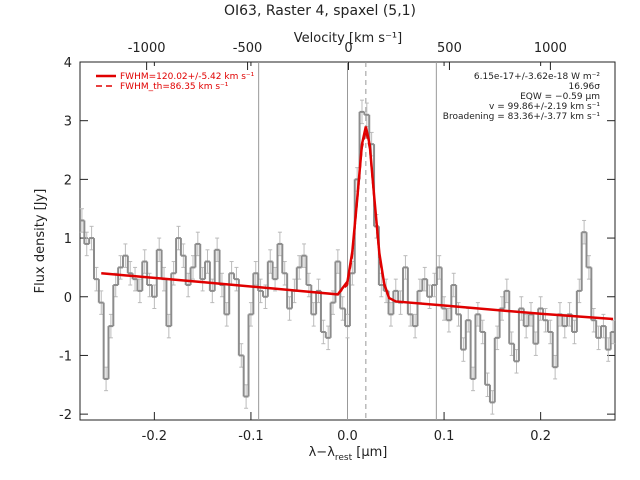  Describe the element at coordinates (68, 180) in the screenshot. I see `y-tick-label: 2` at that location.